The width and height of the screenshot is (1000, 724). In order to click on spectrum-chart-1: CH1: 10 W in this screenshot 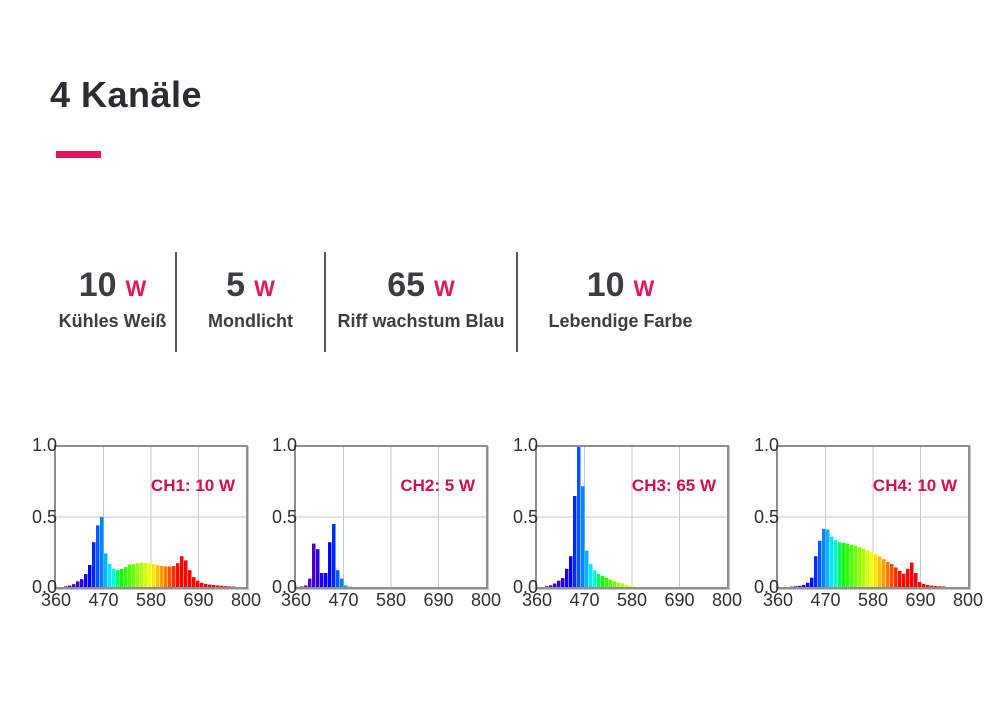, I will do `click(151, 517)`.